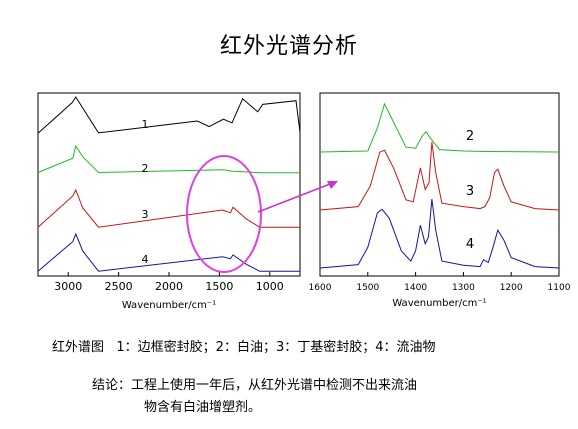 The width and height of the screenshot is (578, 429). Describe the element at coordinates (203, 407) in the screenshot. I see `conclusion-line-2: 物含有白油增塑剂。` at that location.